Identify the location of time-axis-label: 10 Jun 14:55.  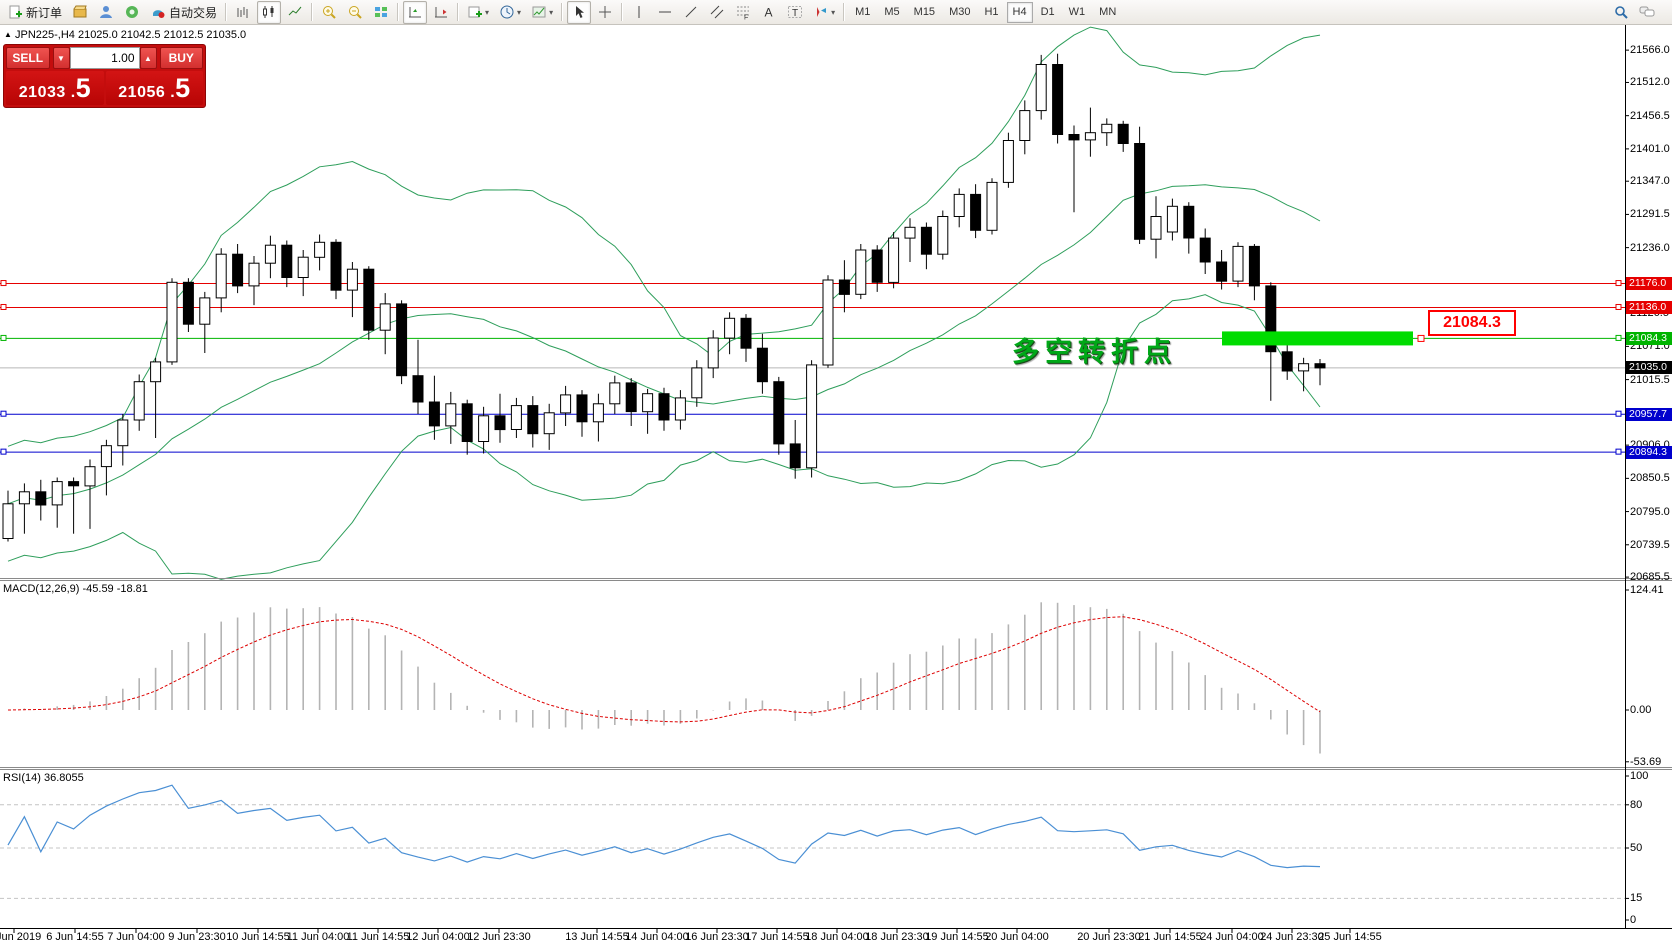
(258, 937).